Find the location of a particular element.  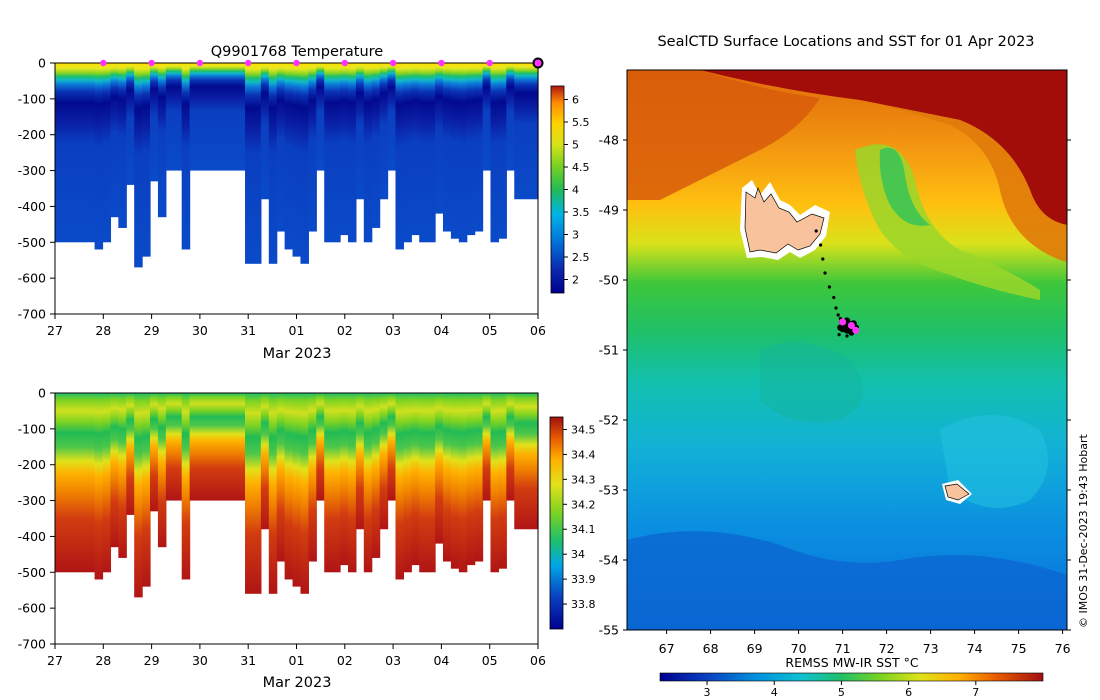

colorbar-tick-label: 34.5 is located at coordinates (583, 429).